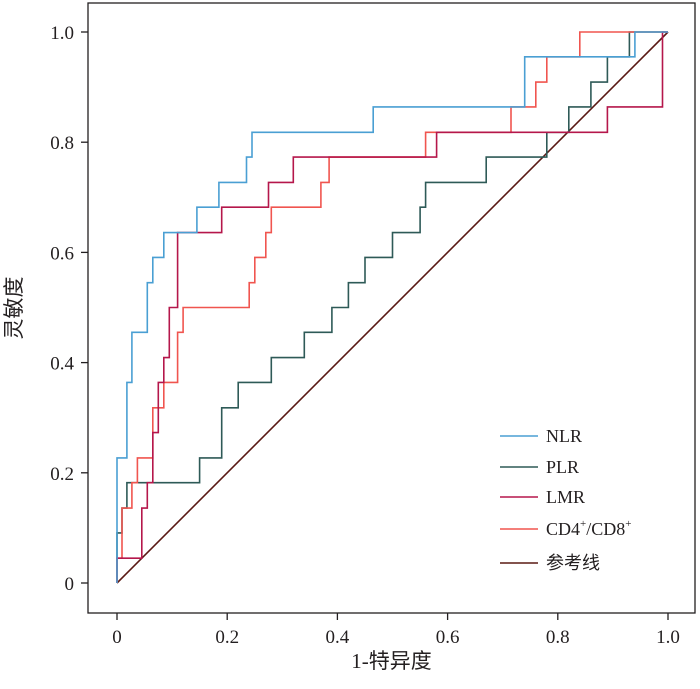  I want to click on legend: NLR PLR LMR CD4+/CD8+ 参考线, so click(565, 499).